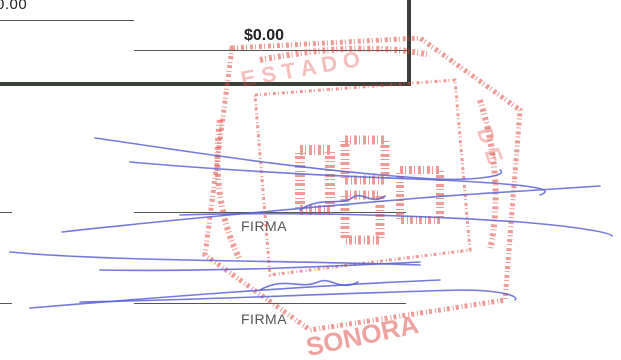 Image resolution: width=621 pixels, height=360 pixels. I want to click on total-amount-underline, so click(270, 50).